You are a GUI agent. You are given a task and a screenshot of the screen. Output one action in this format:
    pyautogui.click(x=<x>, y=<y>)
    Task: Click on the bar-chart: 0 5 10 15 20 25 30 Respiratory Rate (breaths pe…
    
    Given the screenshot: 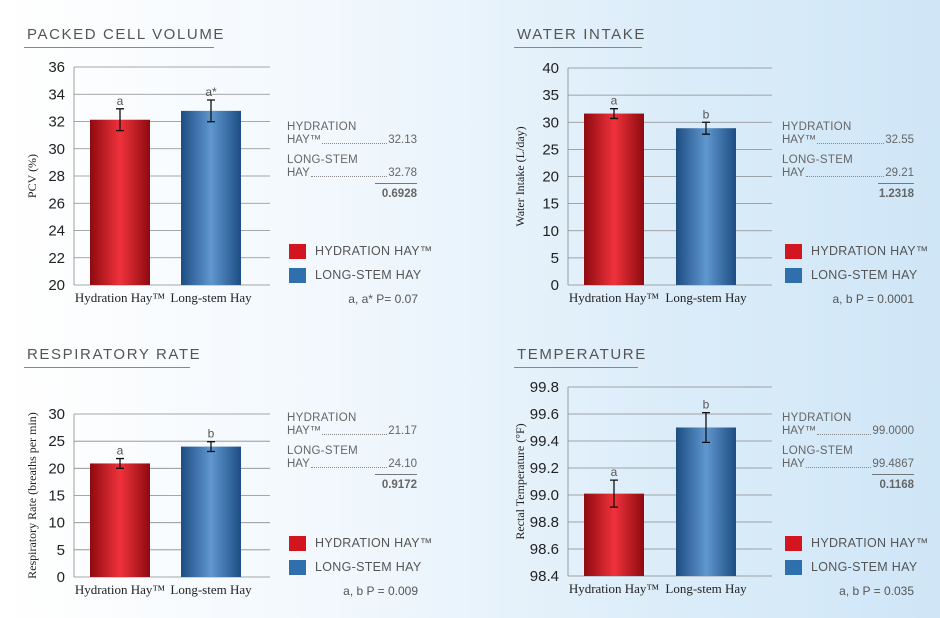 What is the action you would take?
    pyautogui.click(x=147, y=501)
    